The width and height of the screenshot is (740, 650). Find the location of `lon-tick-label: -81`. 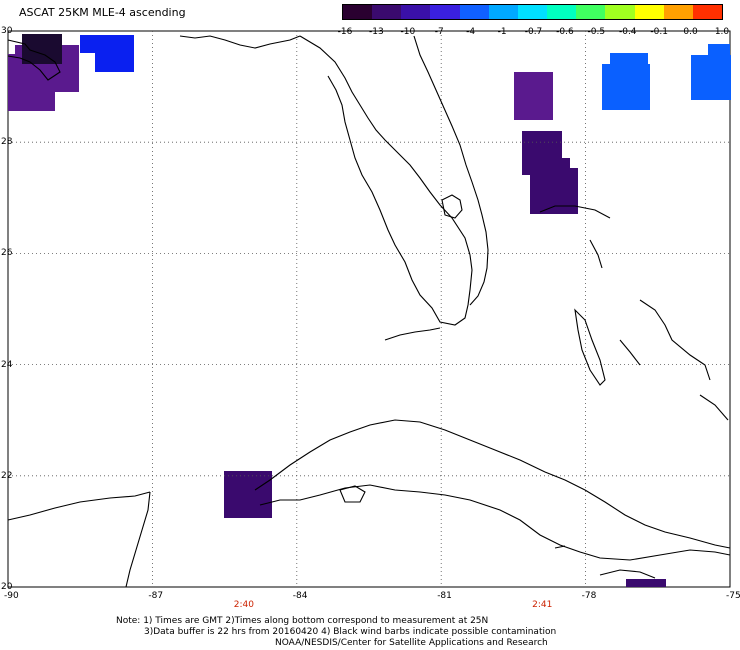

lon-tick-label: -81 is located at coordinates (444, 596).